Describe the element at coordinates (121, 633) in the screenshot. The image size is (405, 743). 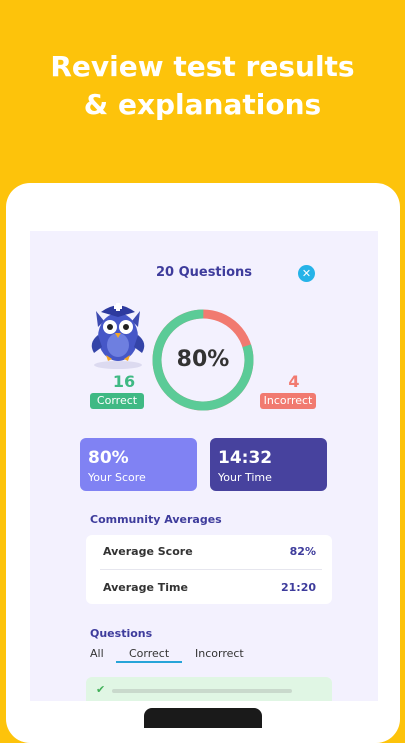
I see `questions-section-title: Questions` at that location.